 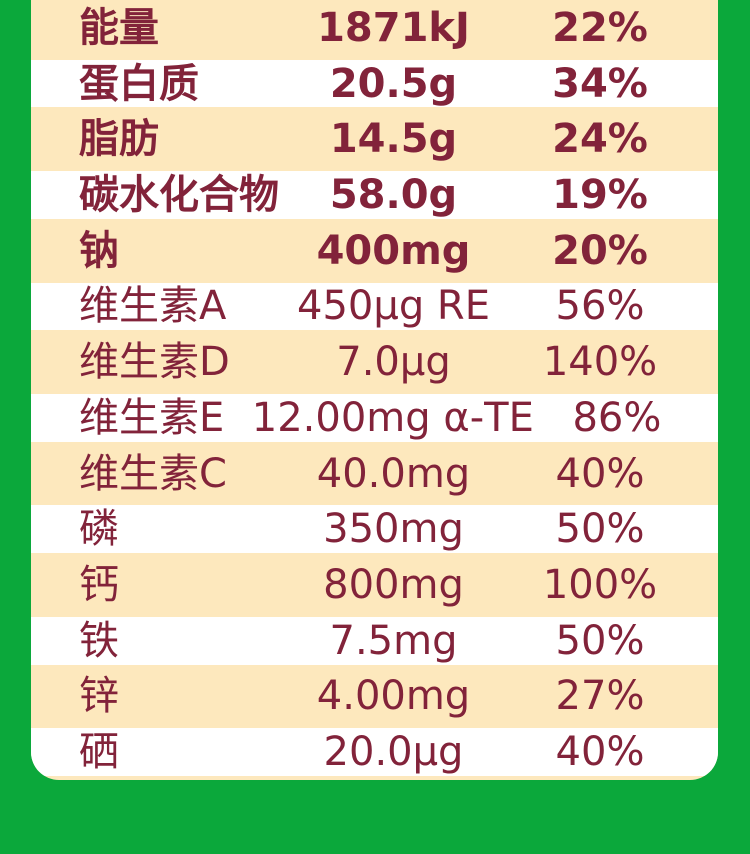 What do you see at coordinates (600, 696) in the screenshot?
I see `nutrient-nrv-percent: 27%` at bounding box center [600, 696].